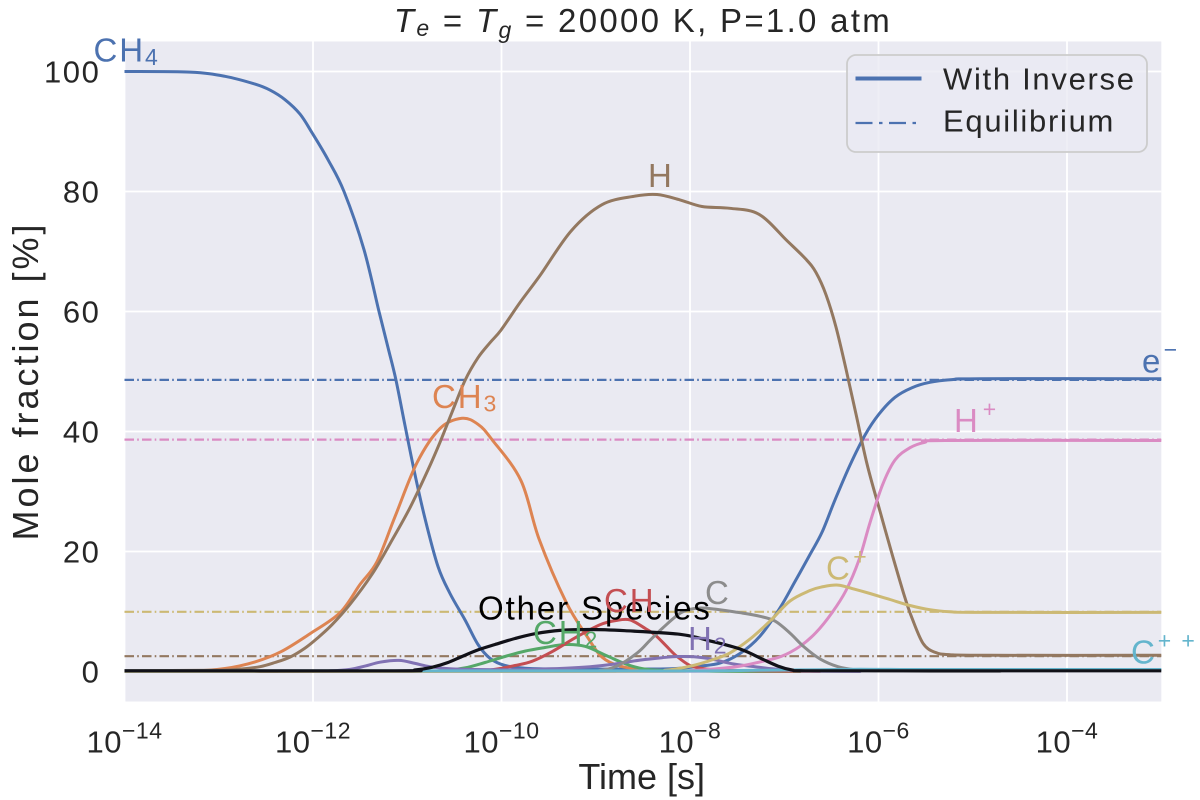 The image size is (1200, 800). I want to click on svg-text: 0, so click(91, 672).